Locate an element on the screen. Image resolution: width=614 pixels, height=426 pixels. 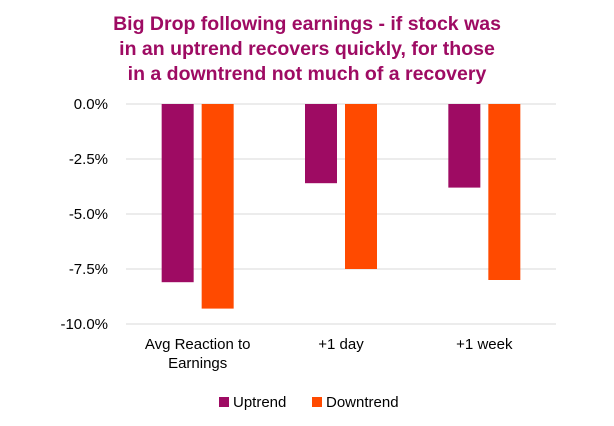
x-category-label: Earnings is located at coordinates (197, 363).